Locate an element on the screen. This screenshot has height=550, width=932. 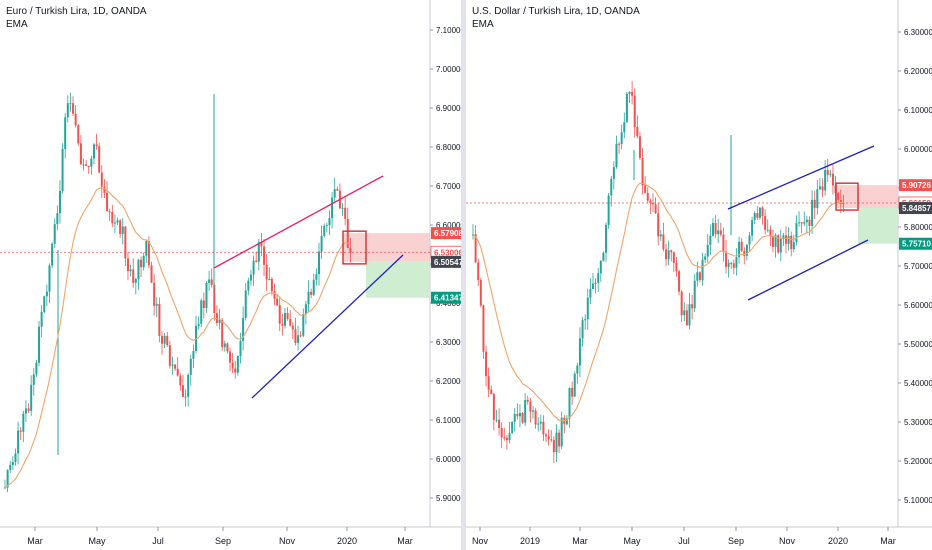
price-tick-label: 5.70000 is located at coordinates (918, 266).